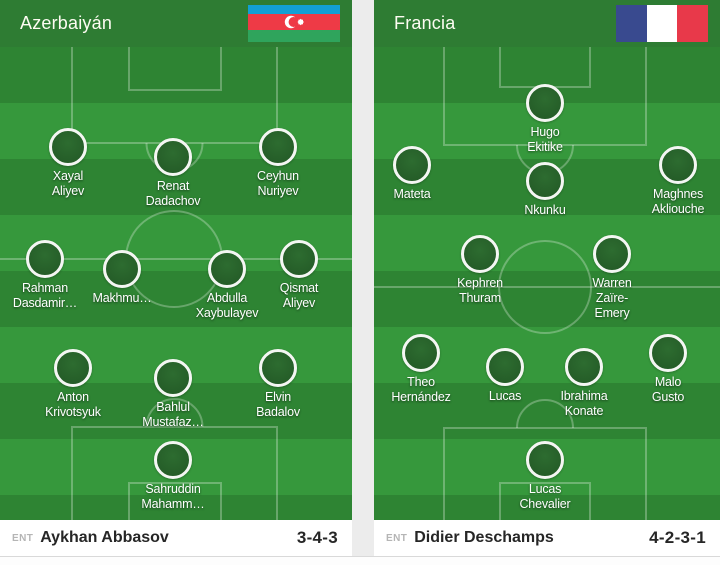 This screenshot has height=565, width=720. I want to click on player-name: Abdulla Xaybulayev, so click(227, 305).